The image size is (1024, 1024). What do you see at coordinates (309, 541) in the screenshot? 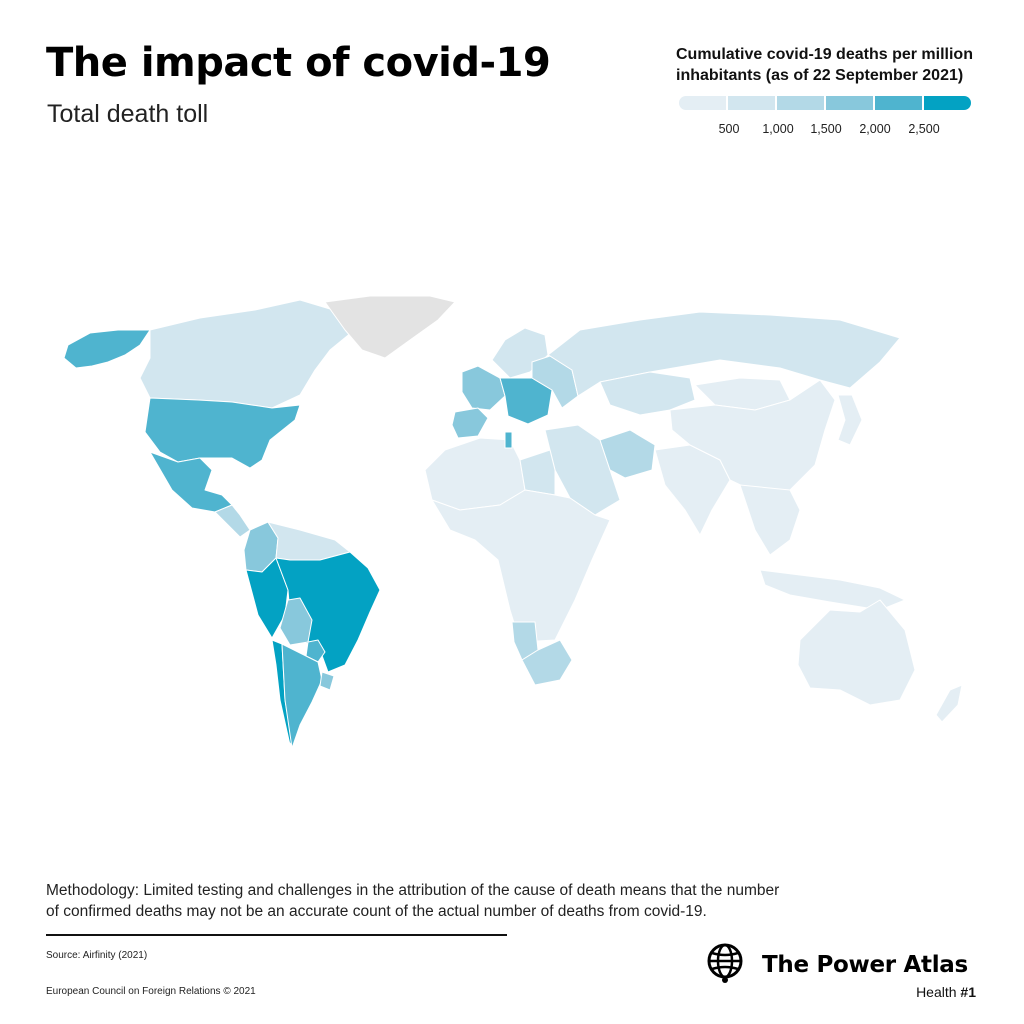
I see `map-region-venezuela-guianas` at bounding box center [309, 541].